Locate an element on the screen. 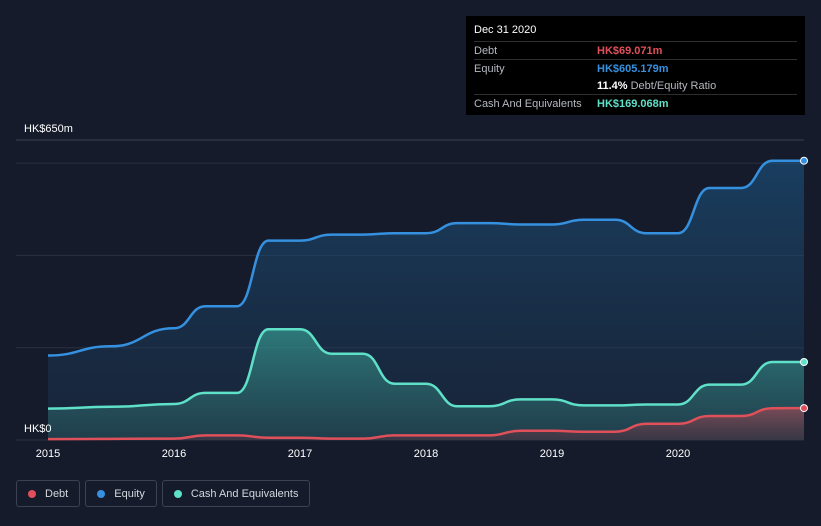  tooltip-row-equity: Equity HK$605.179m is located at coordinates (635, 68).